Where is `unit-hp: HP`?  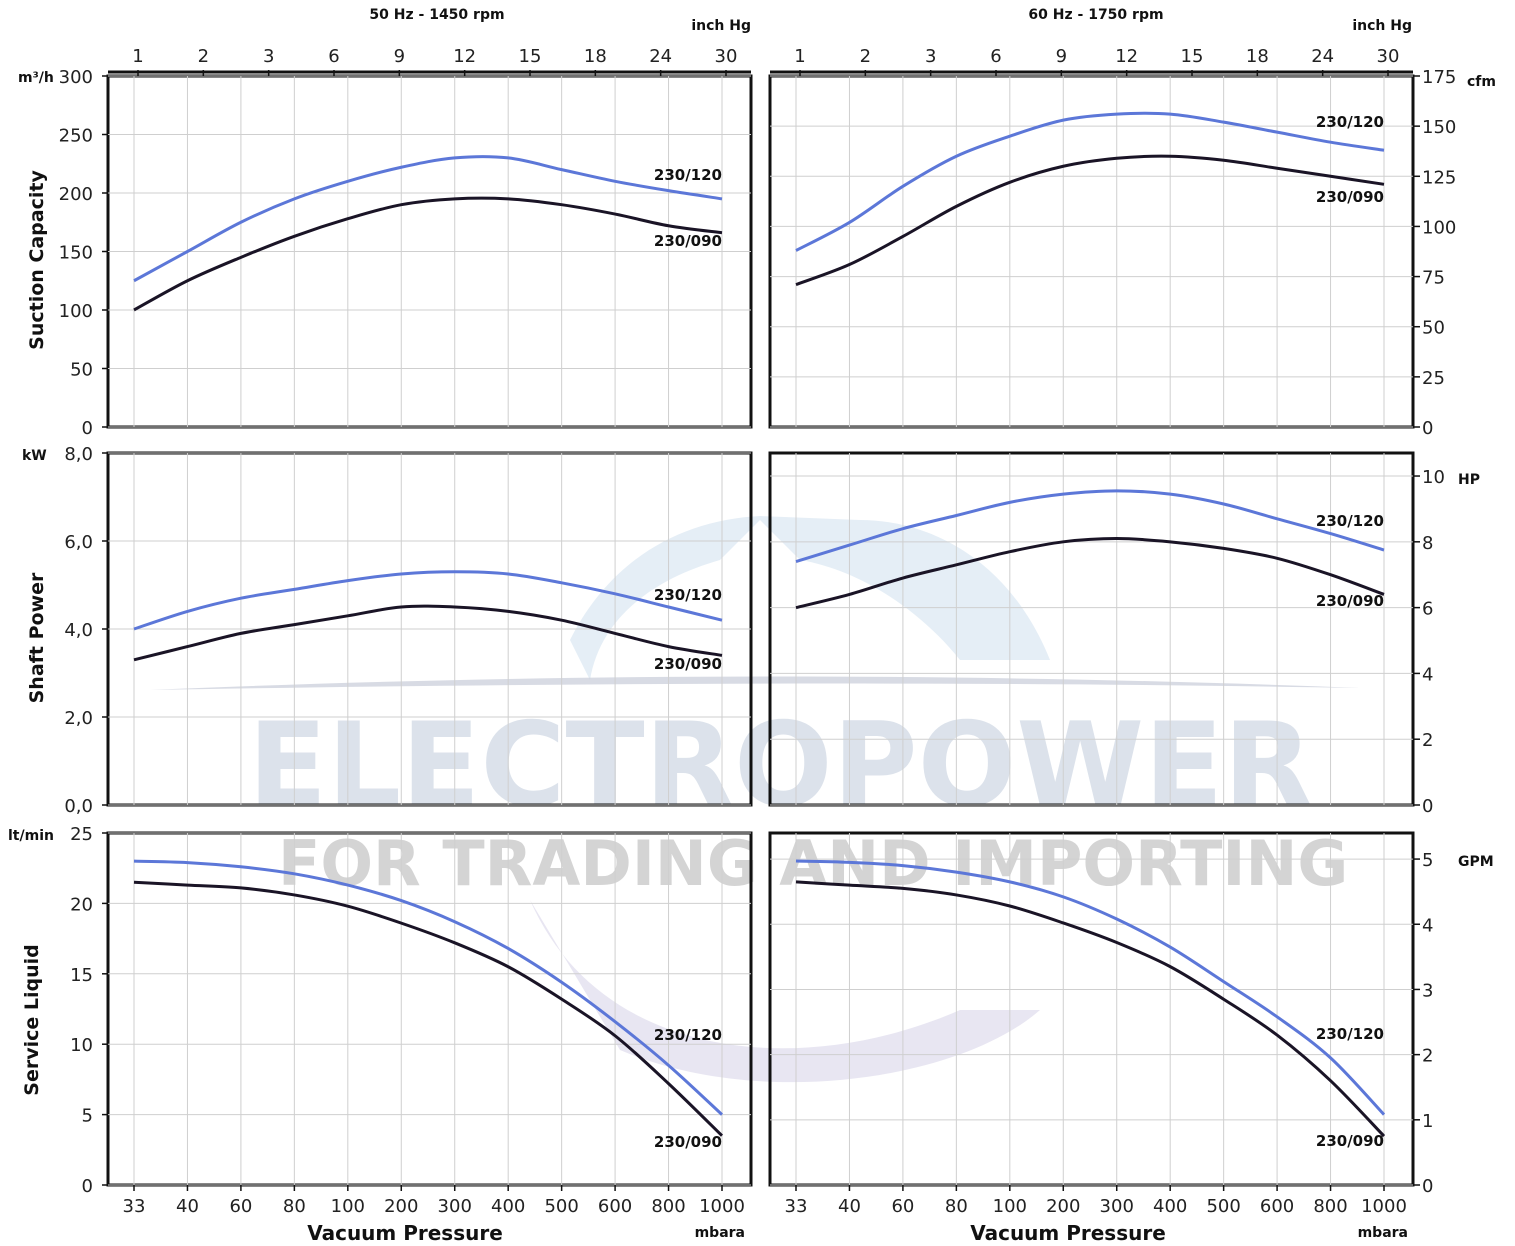
unit-hp: HP is located at coordinates (1469, 480).